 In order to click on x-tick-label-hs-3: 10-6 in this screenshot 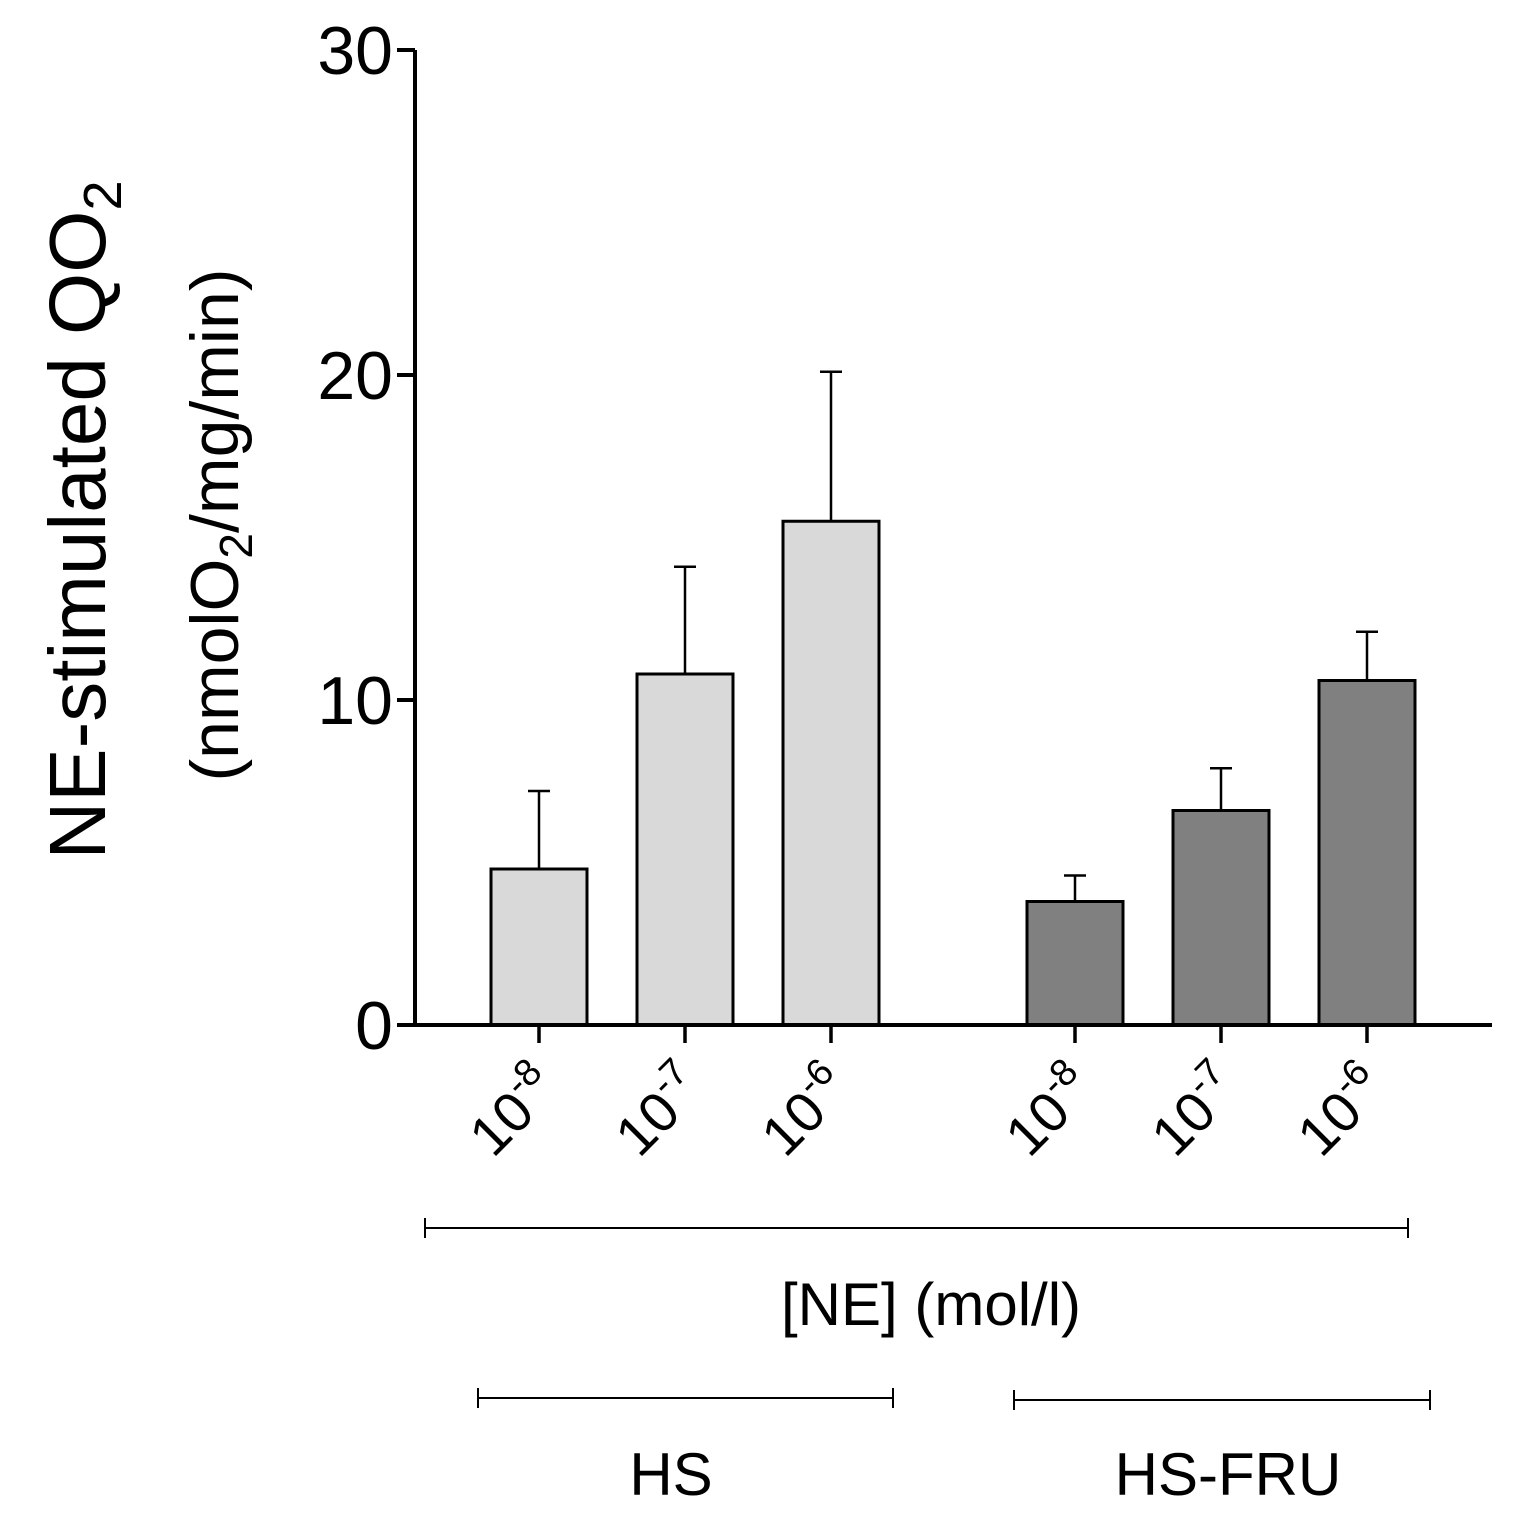, I will do `click(803, 1109)`.